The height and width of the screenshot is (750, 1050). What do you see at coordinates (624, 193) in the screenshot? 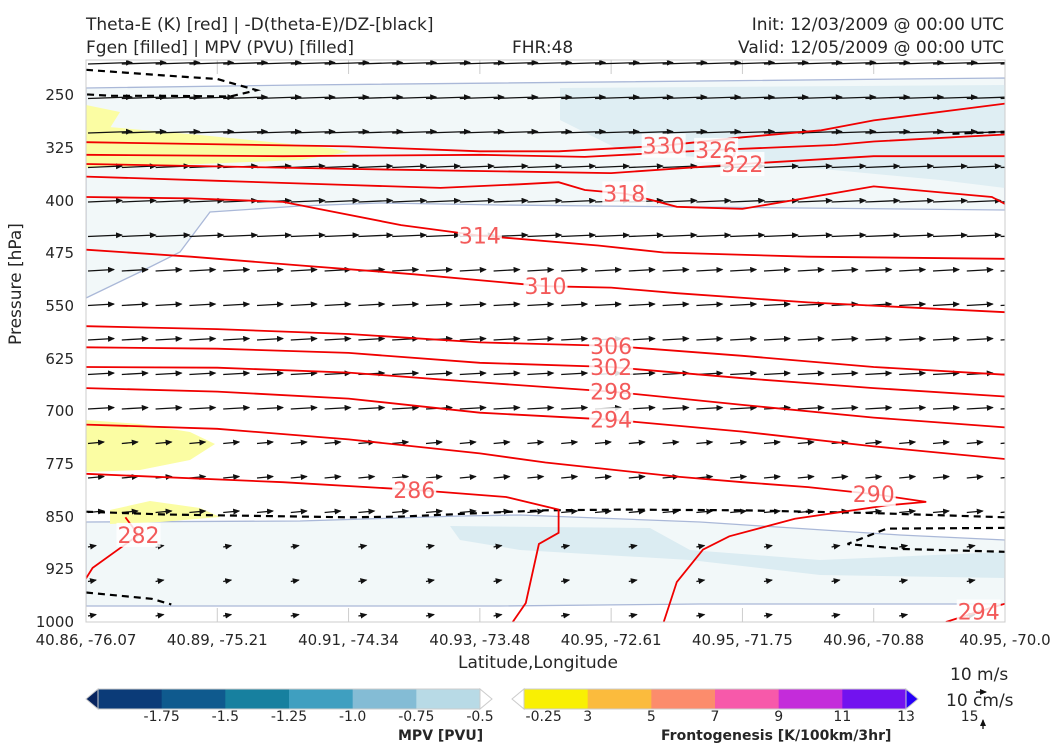
I see `theta-e-label-bg` at bounding box center [624, 193].